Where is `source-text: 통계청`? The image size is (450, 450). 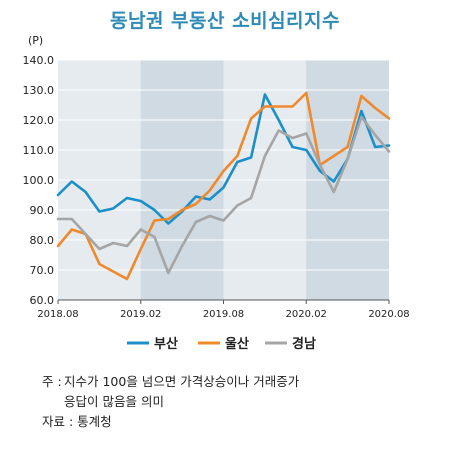 source-text: 통계청 is located at coordinates (94, 421).